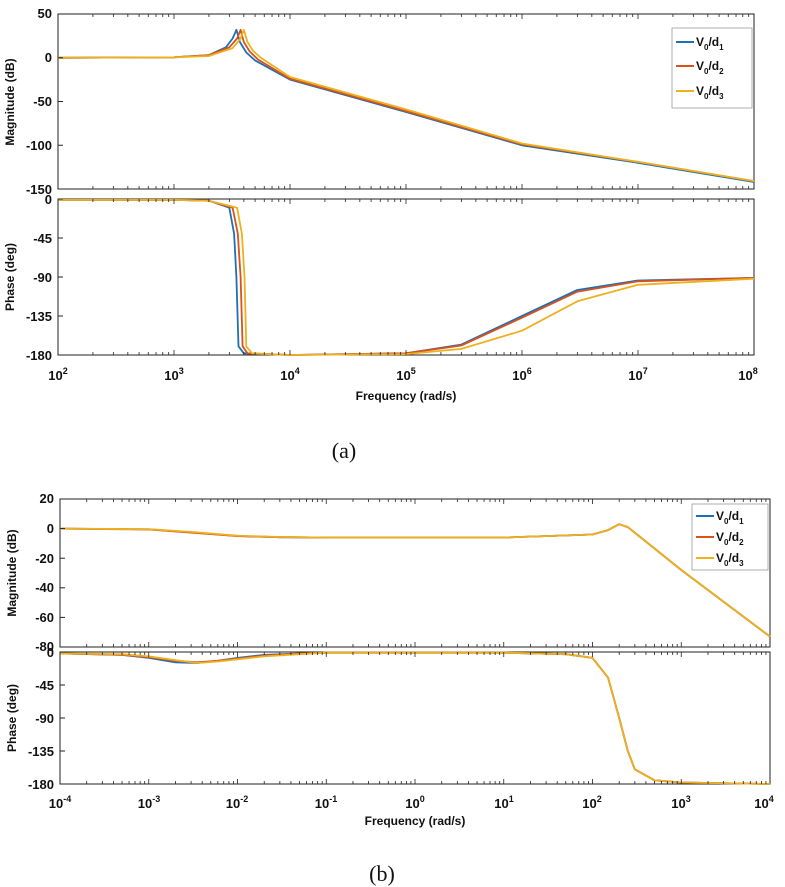 The image size is (785, 887). I want to click on chart-b-phase-ytick-label: -45, so click(44, 685).